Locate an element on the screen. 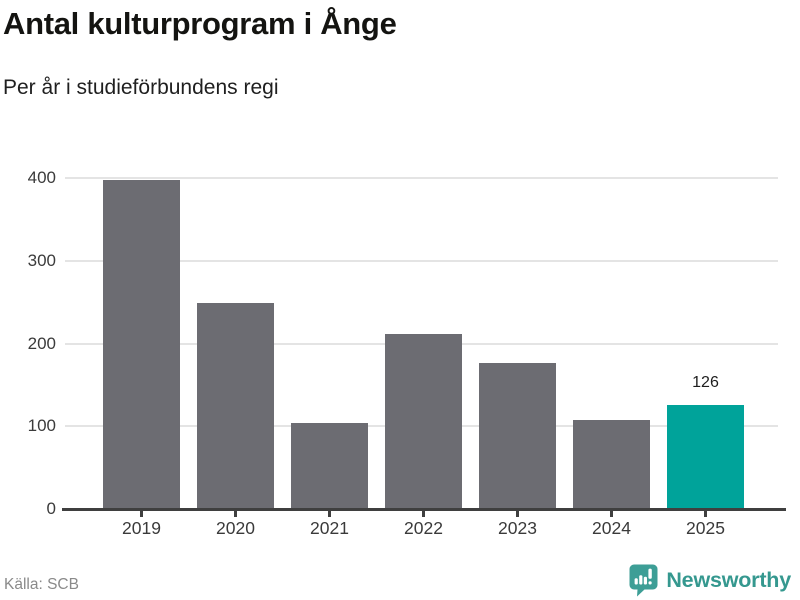 The height and width of the screenshot is (600, 800). bar-2024 is located at coordinates (611, 464).